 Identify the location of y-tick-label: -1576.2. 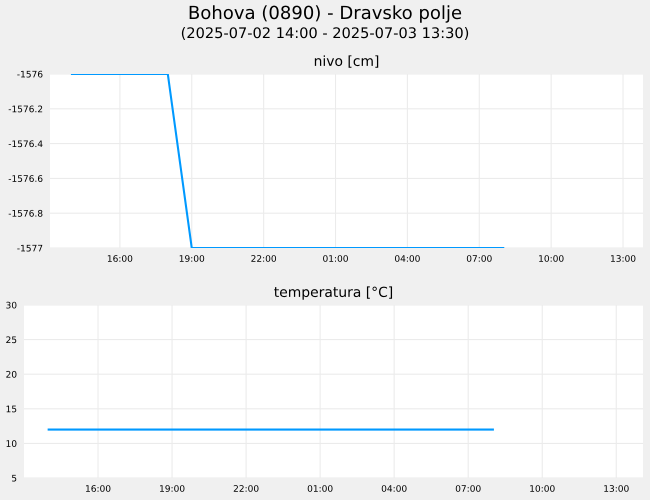
(25, 109).